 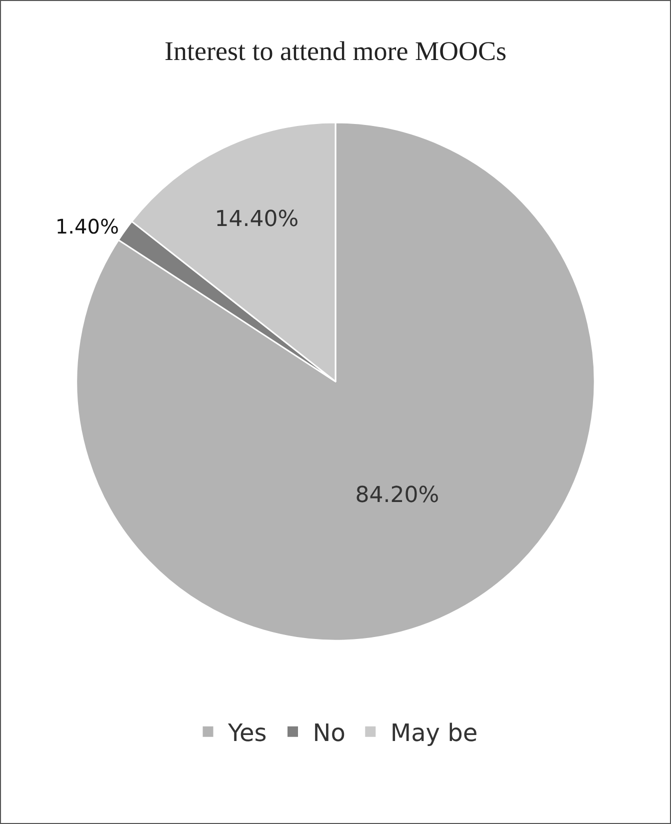 I want to click on data-label: 84.20%, so click(x=397, y=495).